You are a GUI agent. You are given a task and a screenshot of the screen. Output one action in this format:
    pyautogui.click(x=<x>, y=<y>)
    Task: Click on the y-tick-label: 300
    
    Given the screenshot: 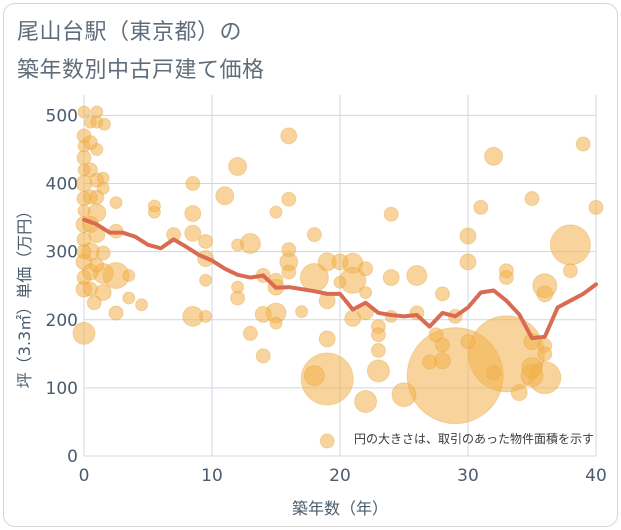 What is the action you would take?
    pyautogui.click(x=62, y=253)
    